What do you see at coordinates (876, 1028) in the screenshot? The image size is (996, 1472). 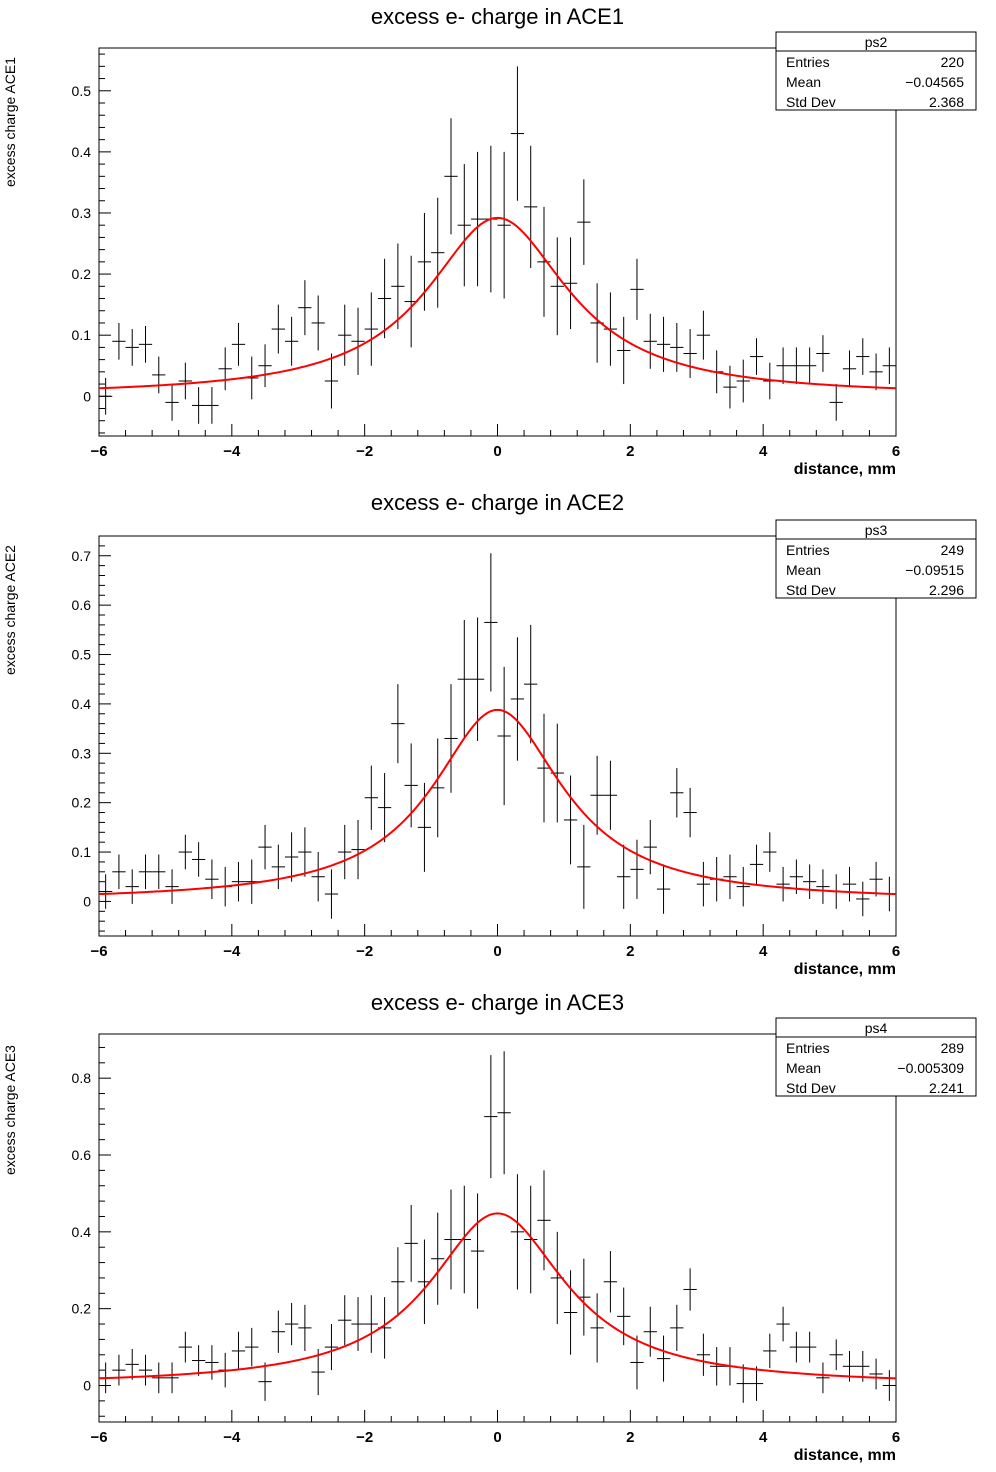 I see `stats-box-name: ps4` at bounding box center [876, 1028].